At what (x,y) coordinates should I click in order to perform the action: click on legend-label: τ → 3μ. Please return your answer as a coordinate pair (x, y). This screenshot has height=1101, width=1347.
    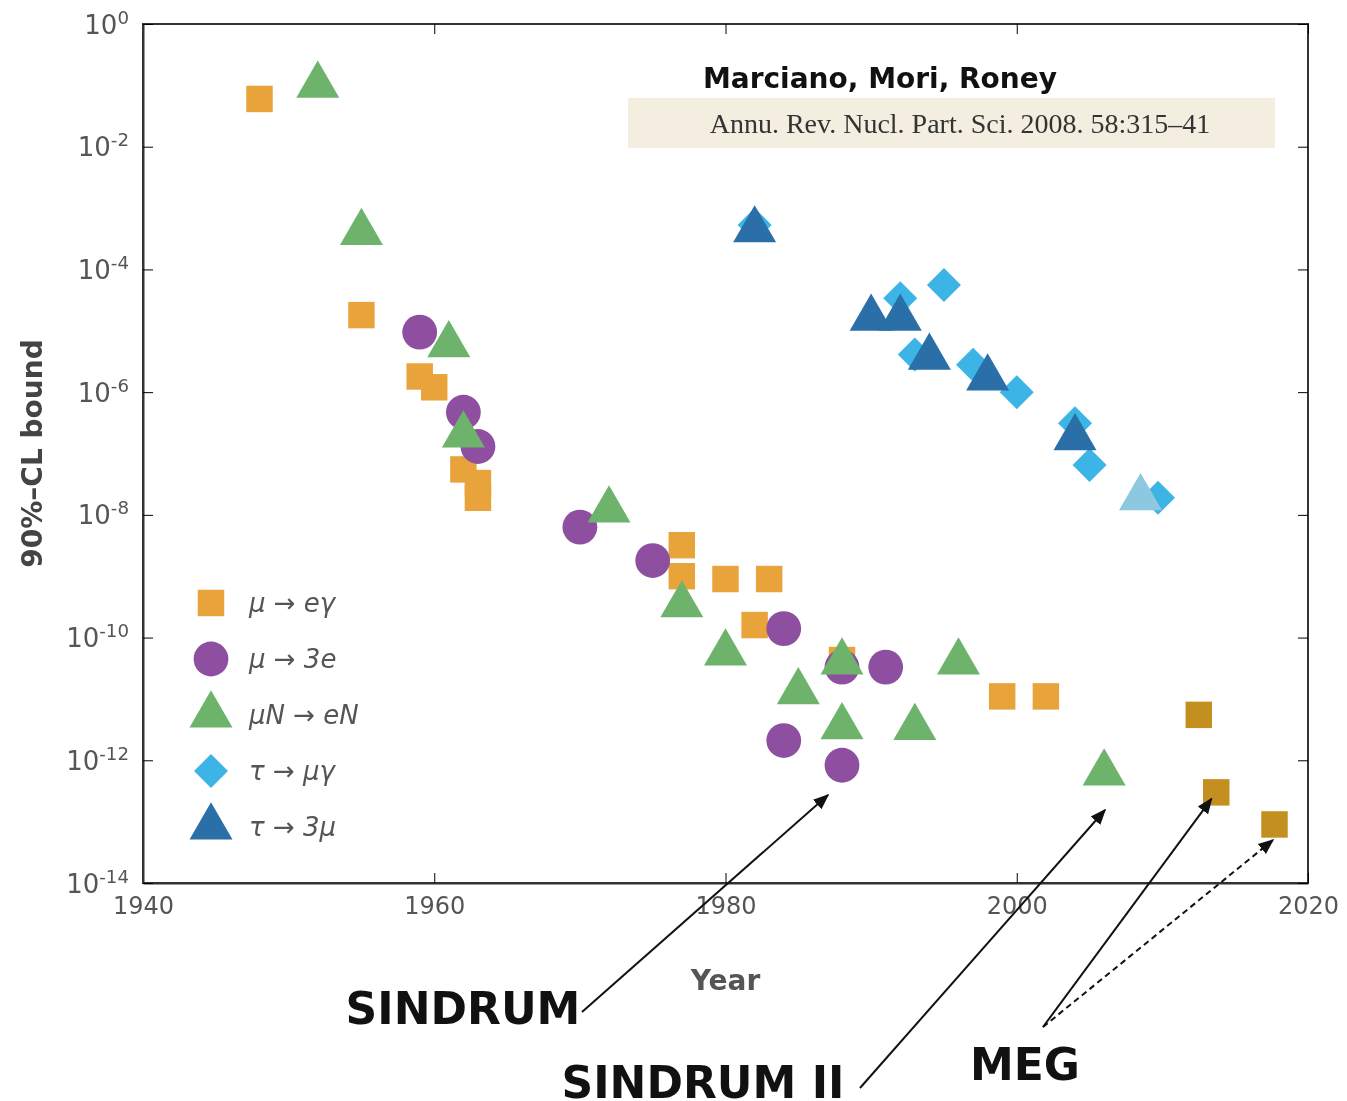
    Looking at the image, I should click on (293, 827).